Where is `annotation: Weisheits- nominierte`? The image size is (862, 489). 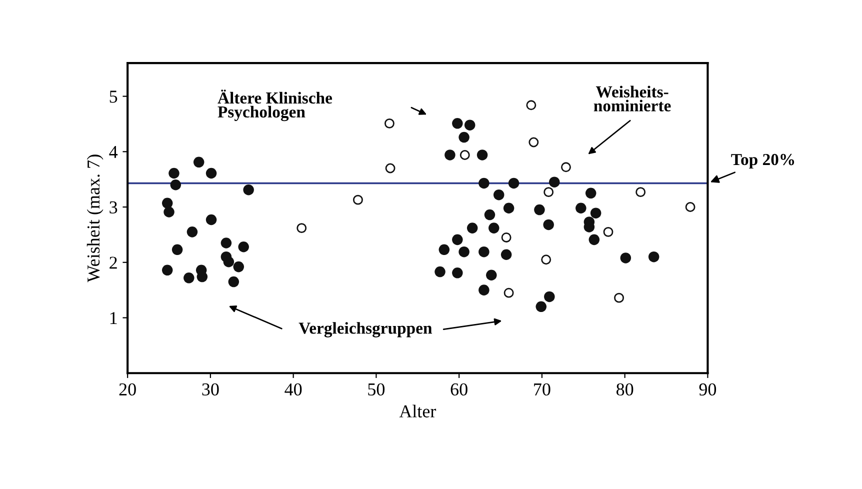 annotation: Weisheits- nominierte is located at coordinates (632, 99).